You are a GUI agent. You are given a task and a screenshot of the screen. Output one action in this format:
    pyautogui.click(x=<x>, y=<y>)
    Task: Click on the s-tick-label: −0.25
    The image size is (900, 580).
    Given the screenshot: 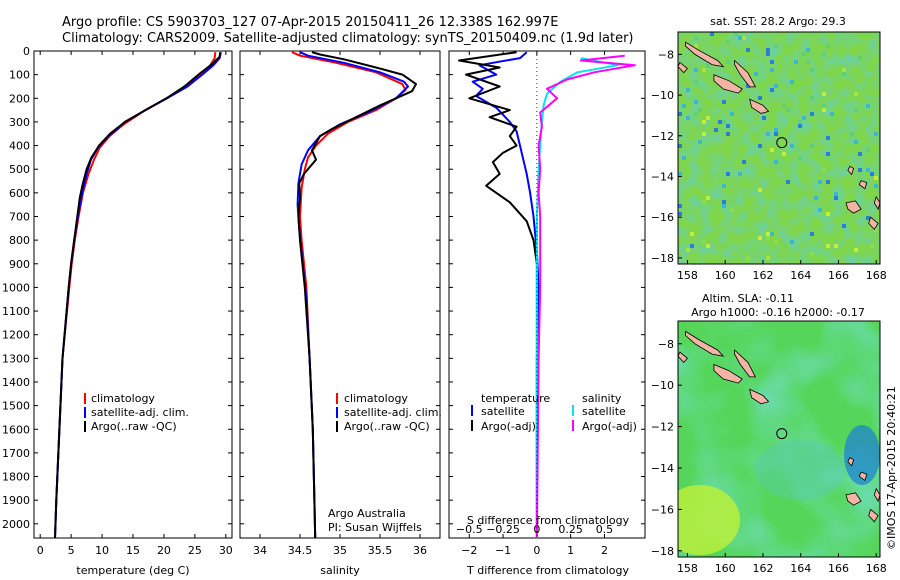 What is the action you would take?
    pyautogui.click(x=503, y=529)
    